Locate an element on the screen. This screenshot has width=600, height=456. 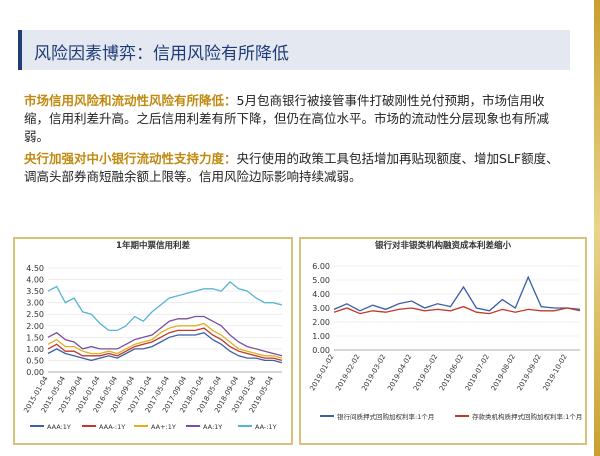
y-tick-label: 3.50 is located at coordinates (35, 291).